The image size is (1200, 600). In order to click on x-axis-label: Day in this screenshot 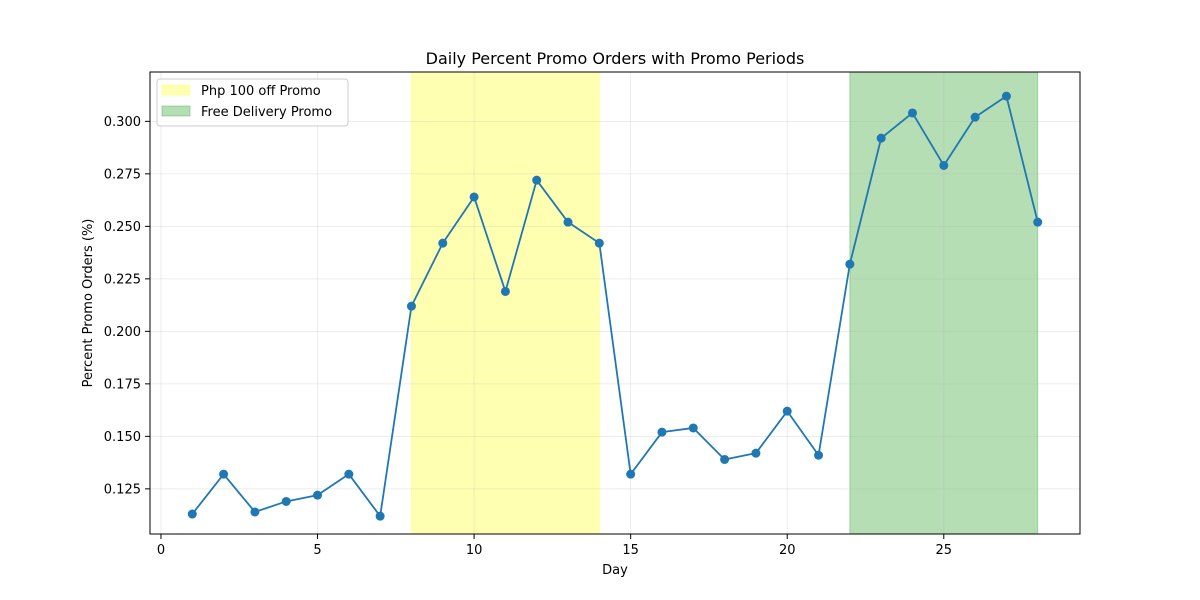, I will do `click(615, 570)`.